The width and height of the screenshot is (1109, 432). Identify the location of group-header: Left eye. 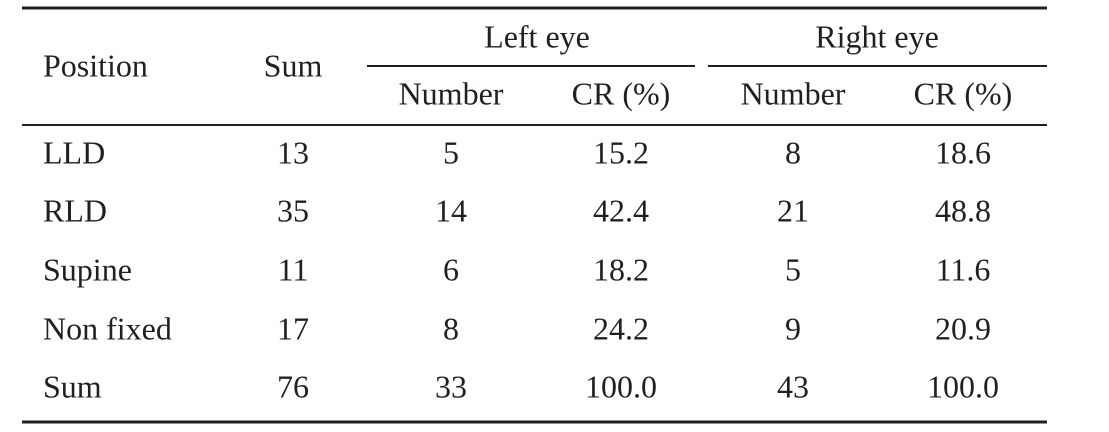
(537, 36).